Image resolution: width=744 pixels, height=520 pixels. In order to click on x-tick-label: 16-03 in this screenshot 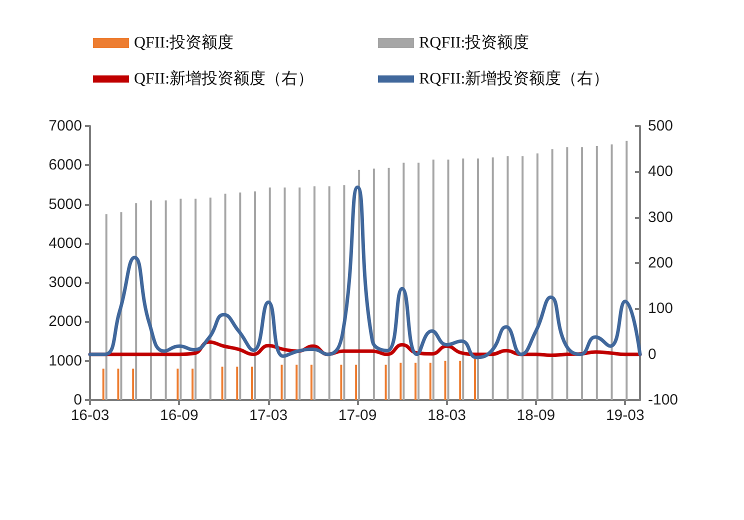, I will do `click(90, 415)`.